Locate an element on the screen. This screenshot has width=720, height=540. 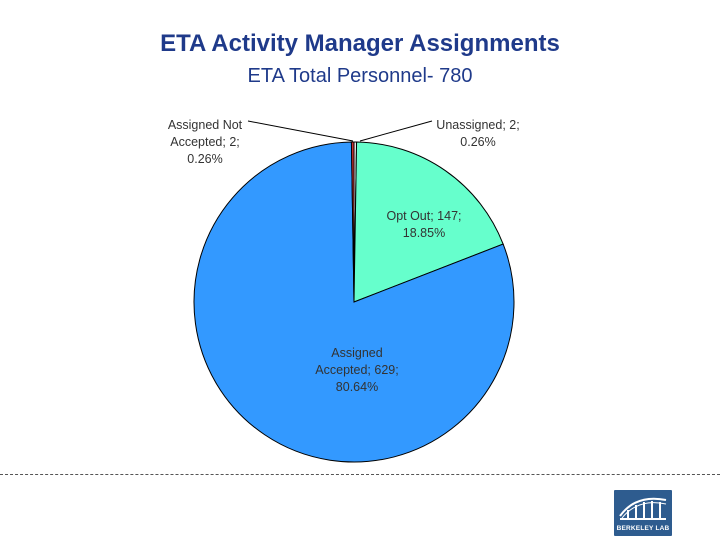
leader-line-assigned-not-accepted is located at coordinates (300, 131).